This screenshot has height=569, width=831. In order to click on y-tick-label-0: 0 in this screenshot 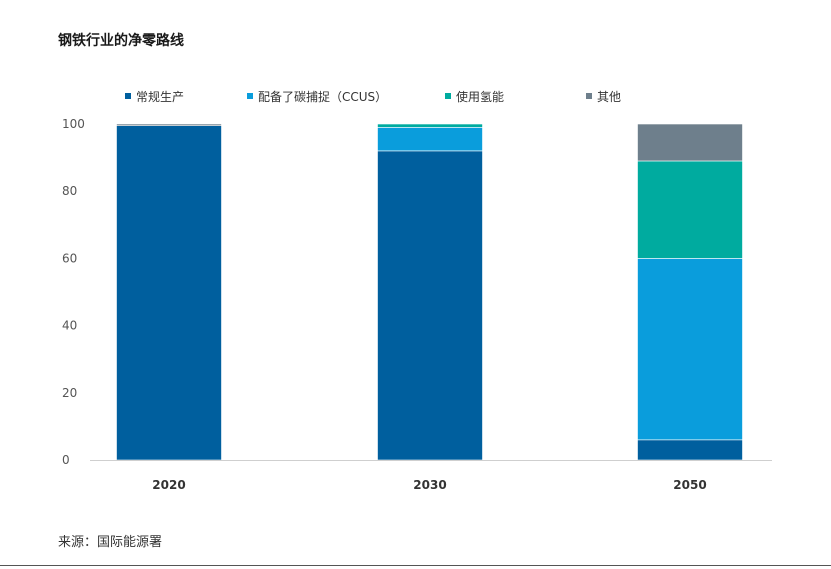, I will do `click(66, 460)`.